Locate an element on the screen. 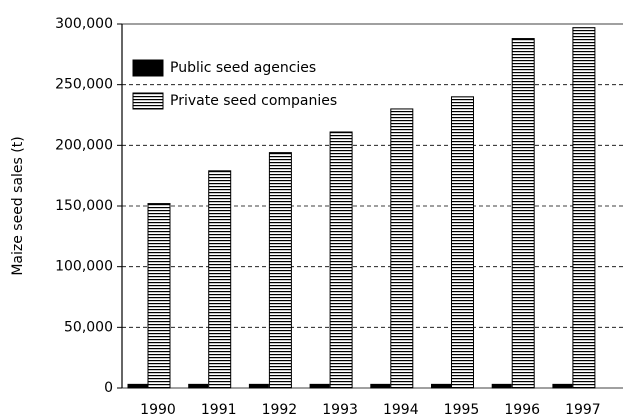 The height and width of the screenshot is (419, 623). legend-label: Private seed companies is located at coordinates (253, 101).